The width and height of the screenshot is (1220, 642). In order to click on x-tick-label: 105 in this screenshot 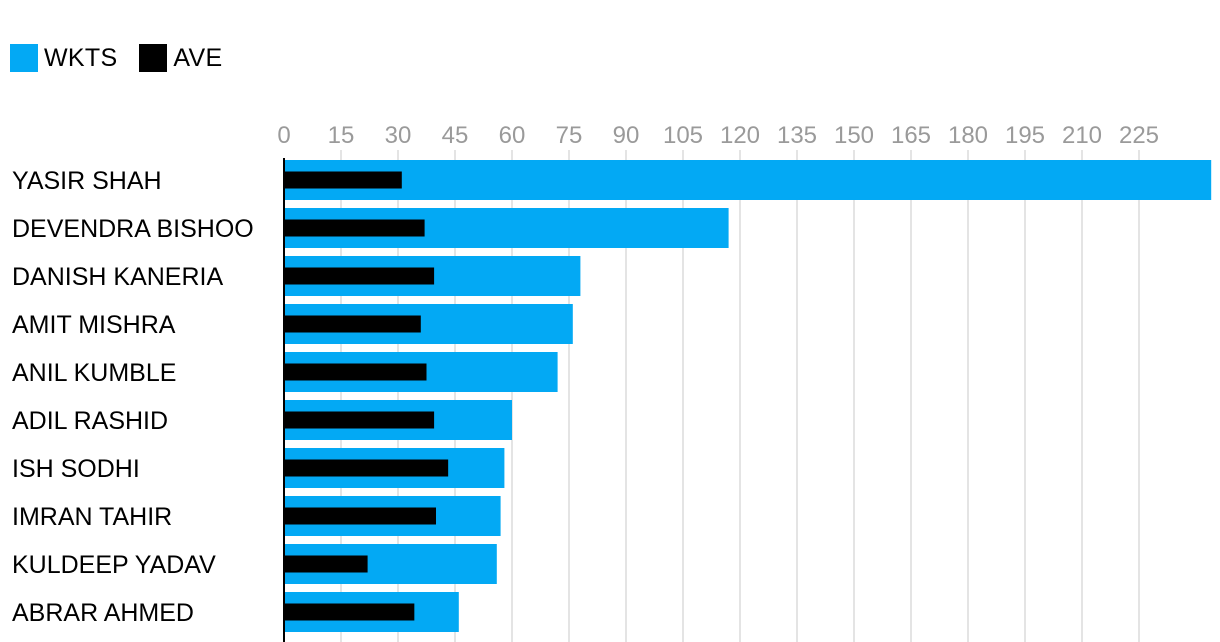, I will do `click(683, 135)`.